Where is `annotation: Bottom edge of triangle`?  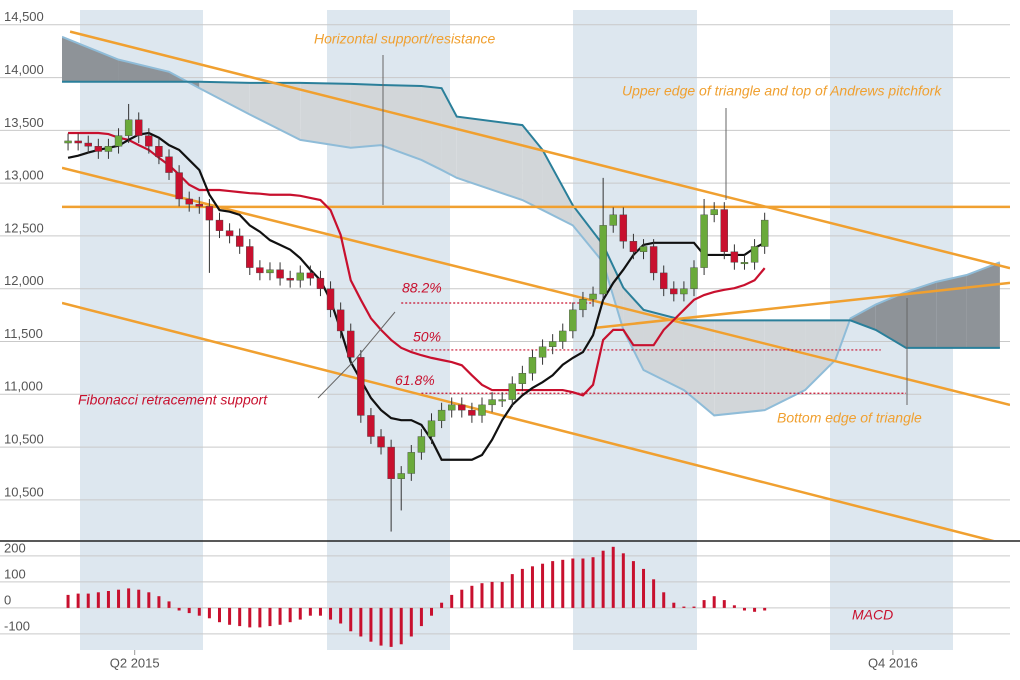 annotation: Bottom edge of triangle is located at coordinates (849, 418).